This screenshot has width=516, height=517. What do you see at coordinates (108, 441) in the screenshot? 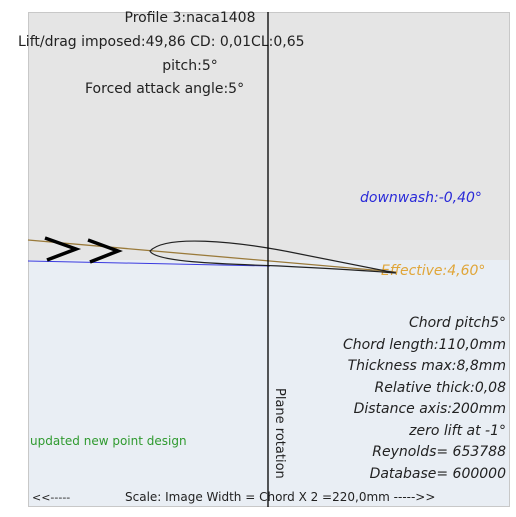
I see `status-message: updated new point design` at bounding box center [108, 441].